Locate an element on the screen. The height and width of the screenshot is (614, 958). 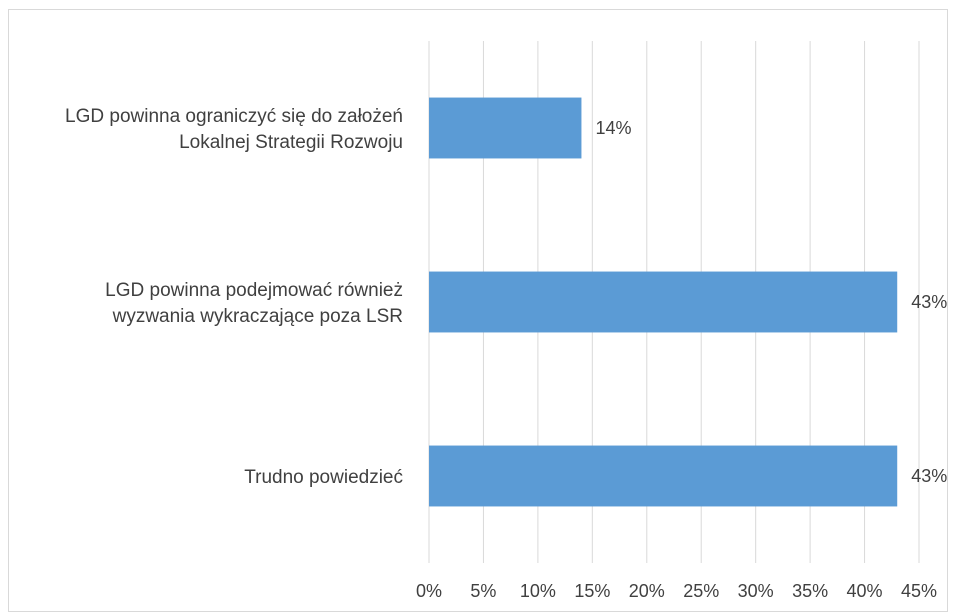
data-label: 14% is located at coordinates (613, 128).